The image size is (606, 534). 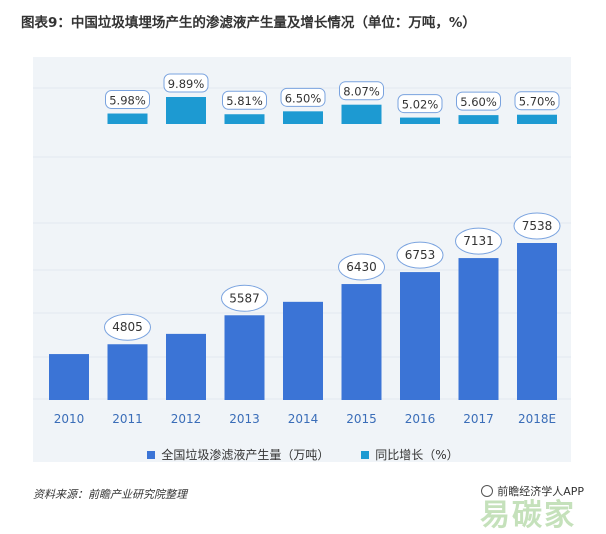 I want to click on volume-value-label: 4805, so click(x=127, y=327).